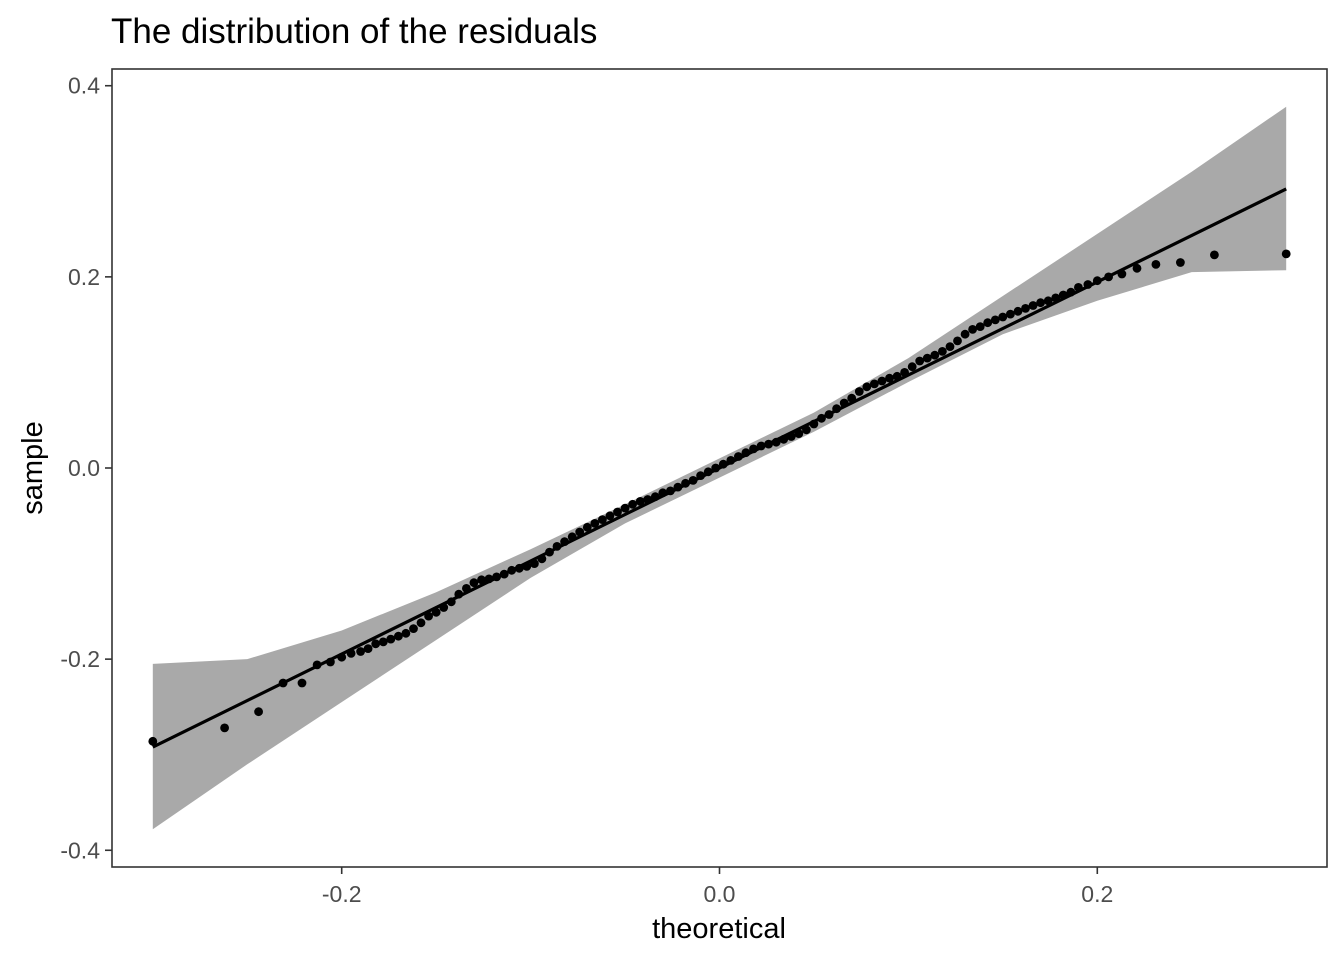 The width and height of the screenshot is (1344, 960). Describe the element at coordinates (1097, 894) in the screenshot. I see `x-tick-label: 0.2` at that location.